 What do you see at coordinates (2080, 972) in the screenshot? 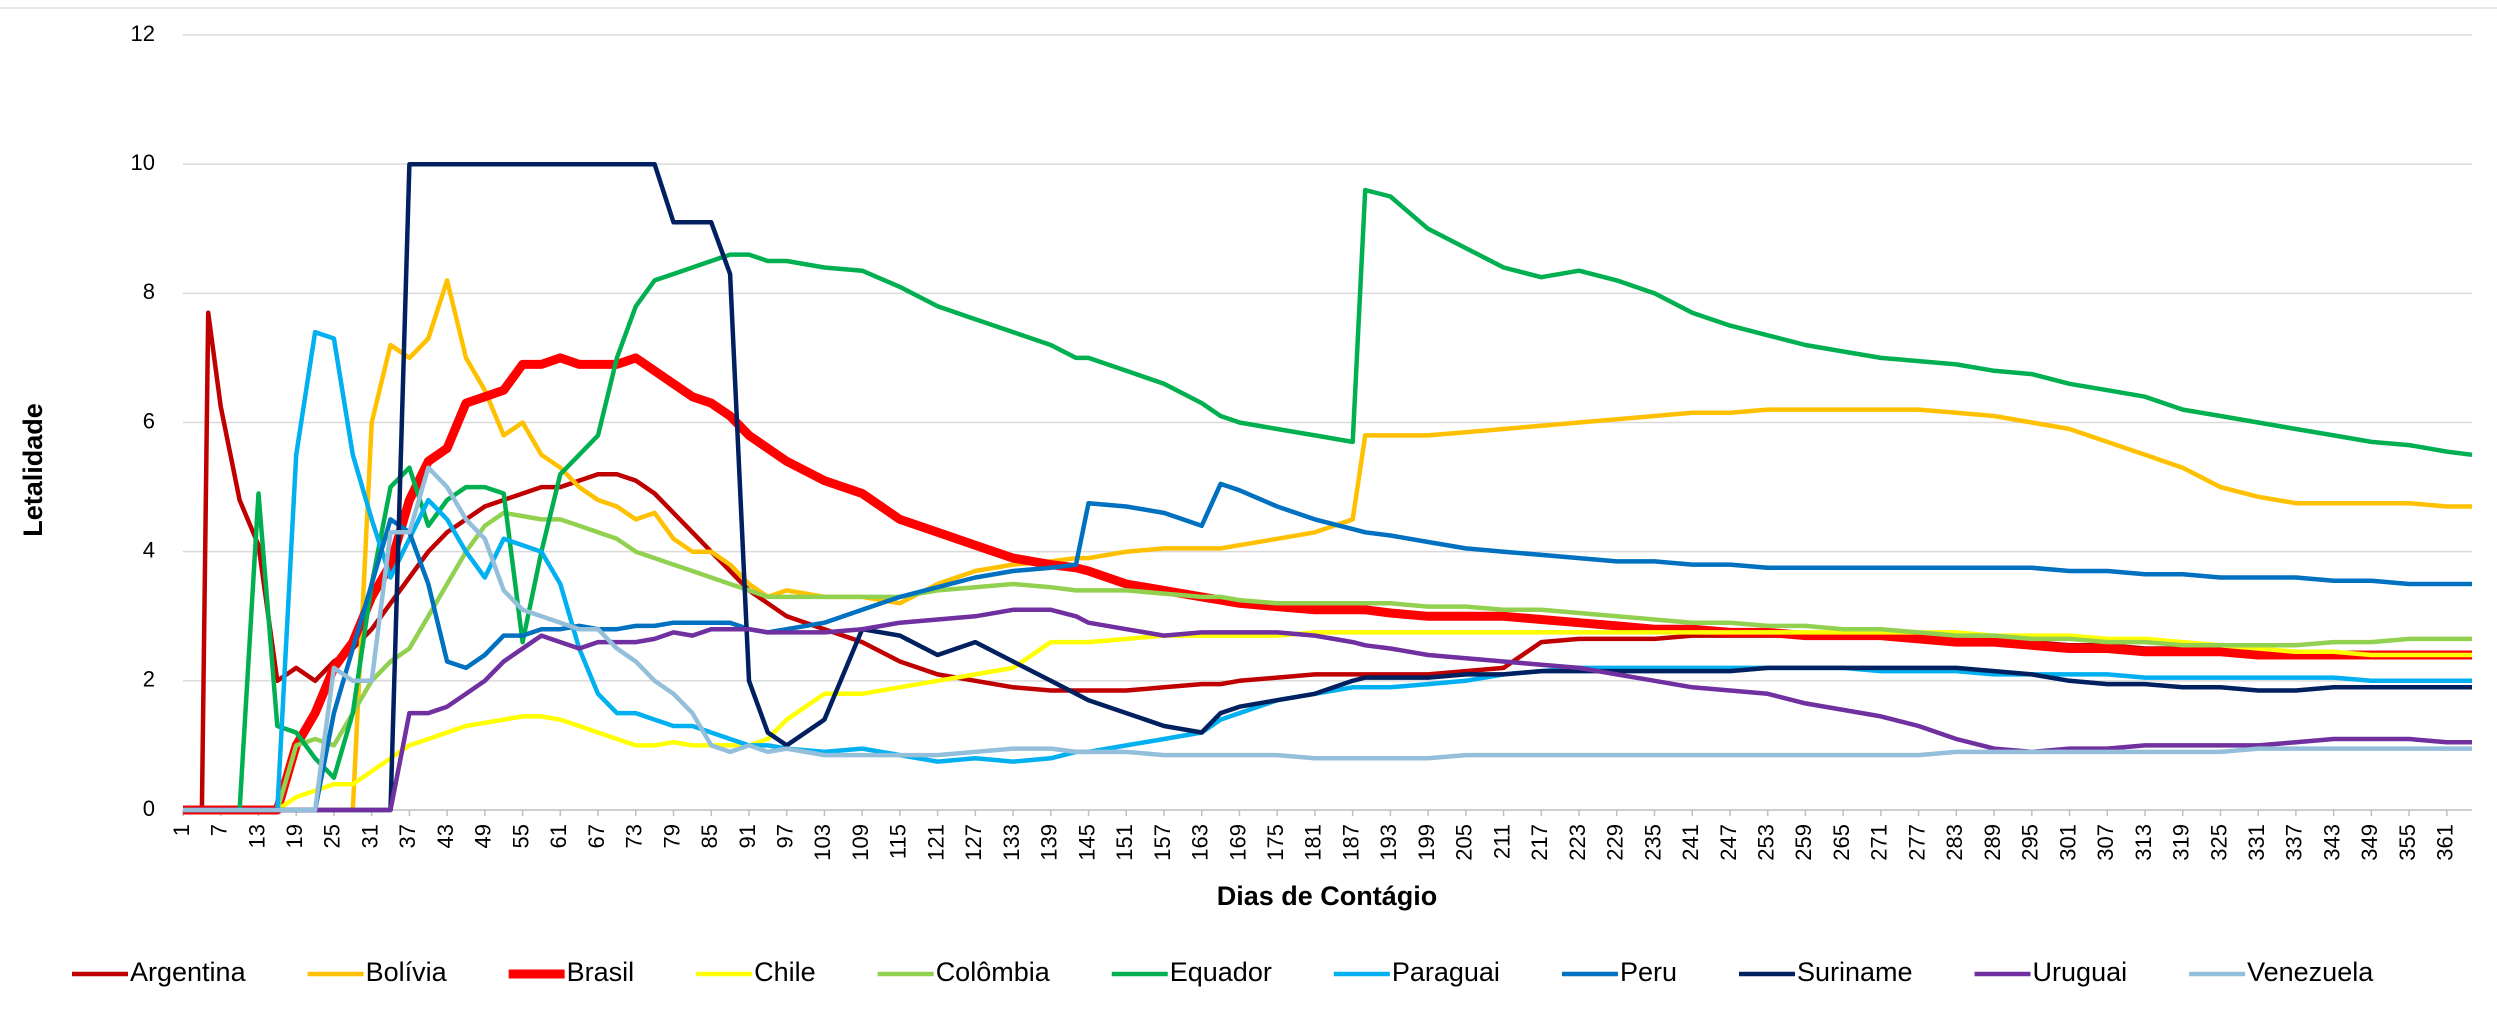
I see `legend-label: Uruguai` at bounding box center [2080, 972].